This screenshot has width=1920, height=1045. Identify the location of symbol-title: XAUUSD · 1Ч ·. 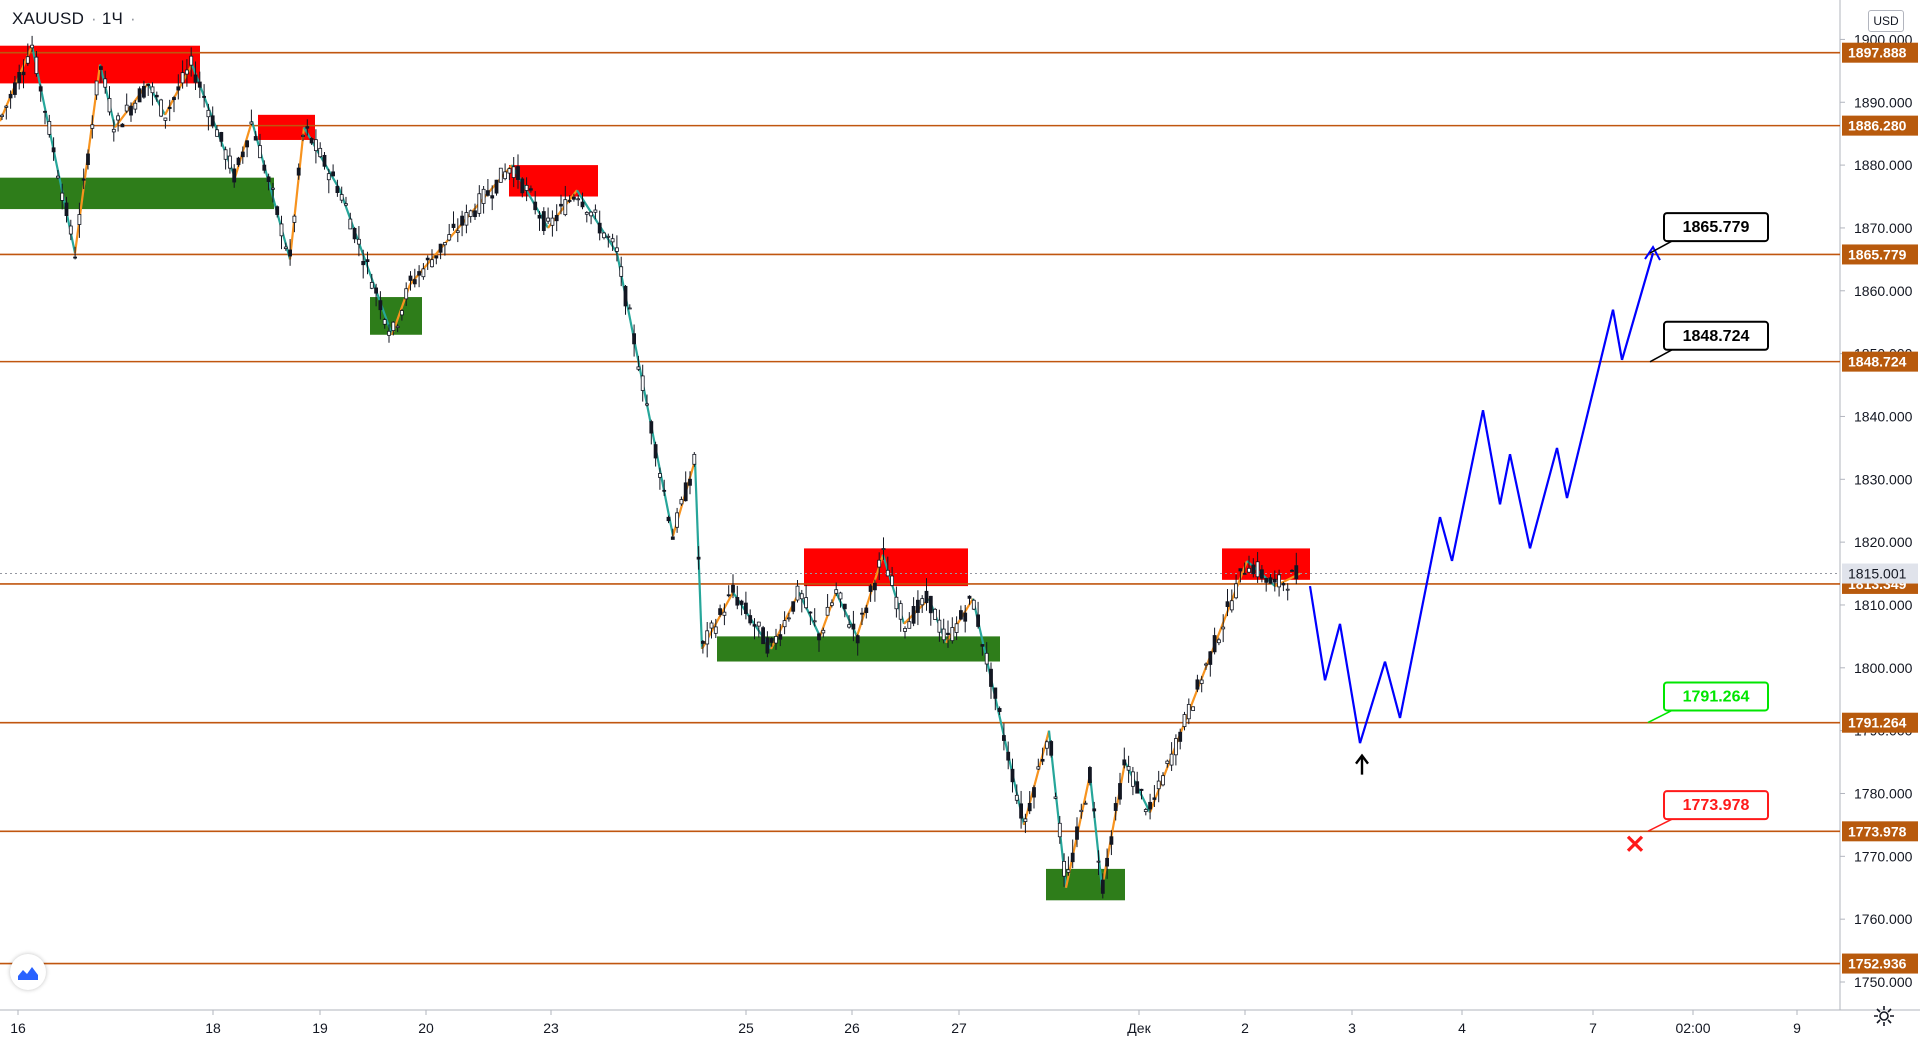
(74, 18).